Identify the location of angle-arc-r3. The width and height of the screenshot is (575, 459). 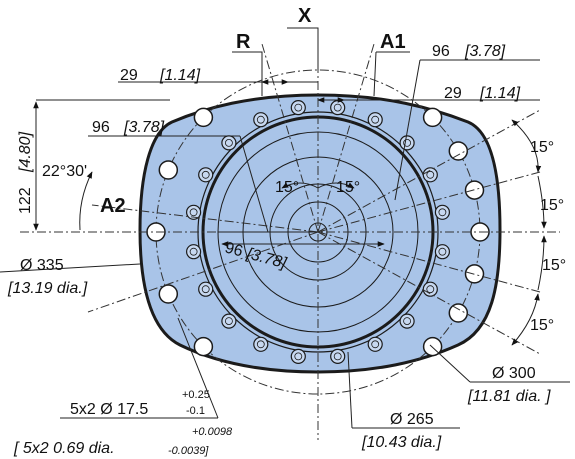
(542, 263).